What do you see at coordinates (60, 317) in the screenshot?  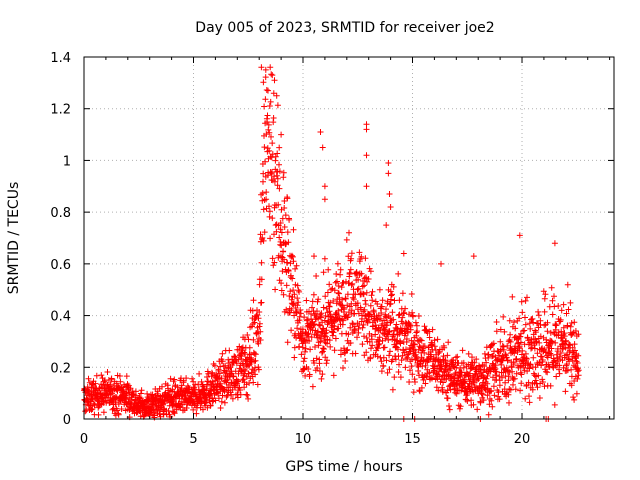 I see `y-tick-label: 0.4` at bounding box center [60, 317].